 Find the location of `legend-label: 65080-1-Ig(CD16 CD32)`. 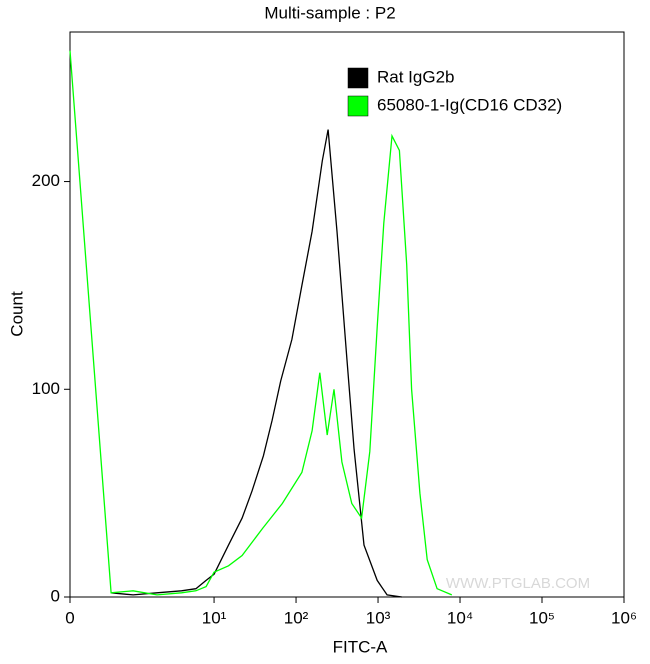

legend-label: 65080-1-Ig(CD16 CD32) is located at coordinates (469, 104).